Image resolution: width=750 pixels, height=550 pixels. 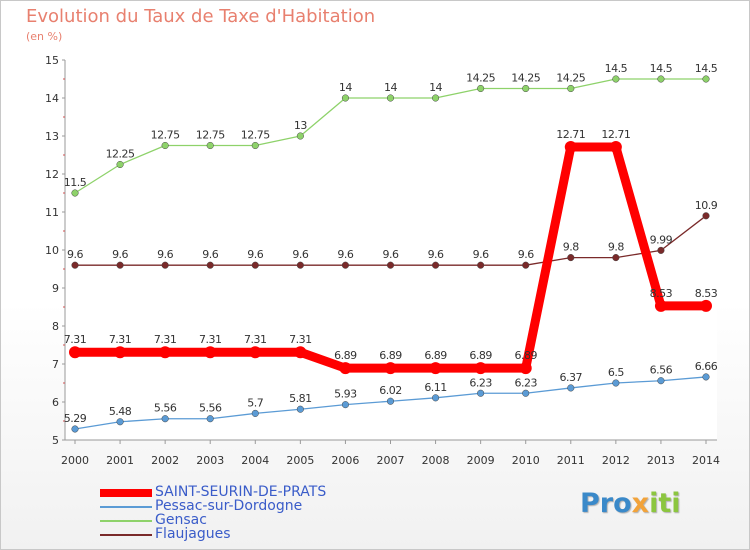 I want to click on logo-part: iti, so click(x=665, y=503).